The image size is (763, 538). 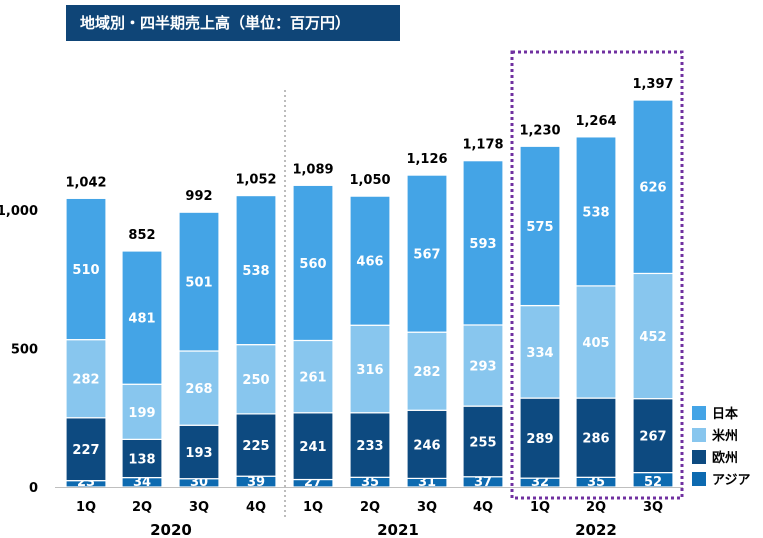 I want to click on total-label: 1,126, so click(x=426, y=159).